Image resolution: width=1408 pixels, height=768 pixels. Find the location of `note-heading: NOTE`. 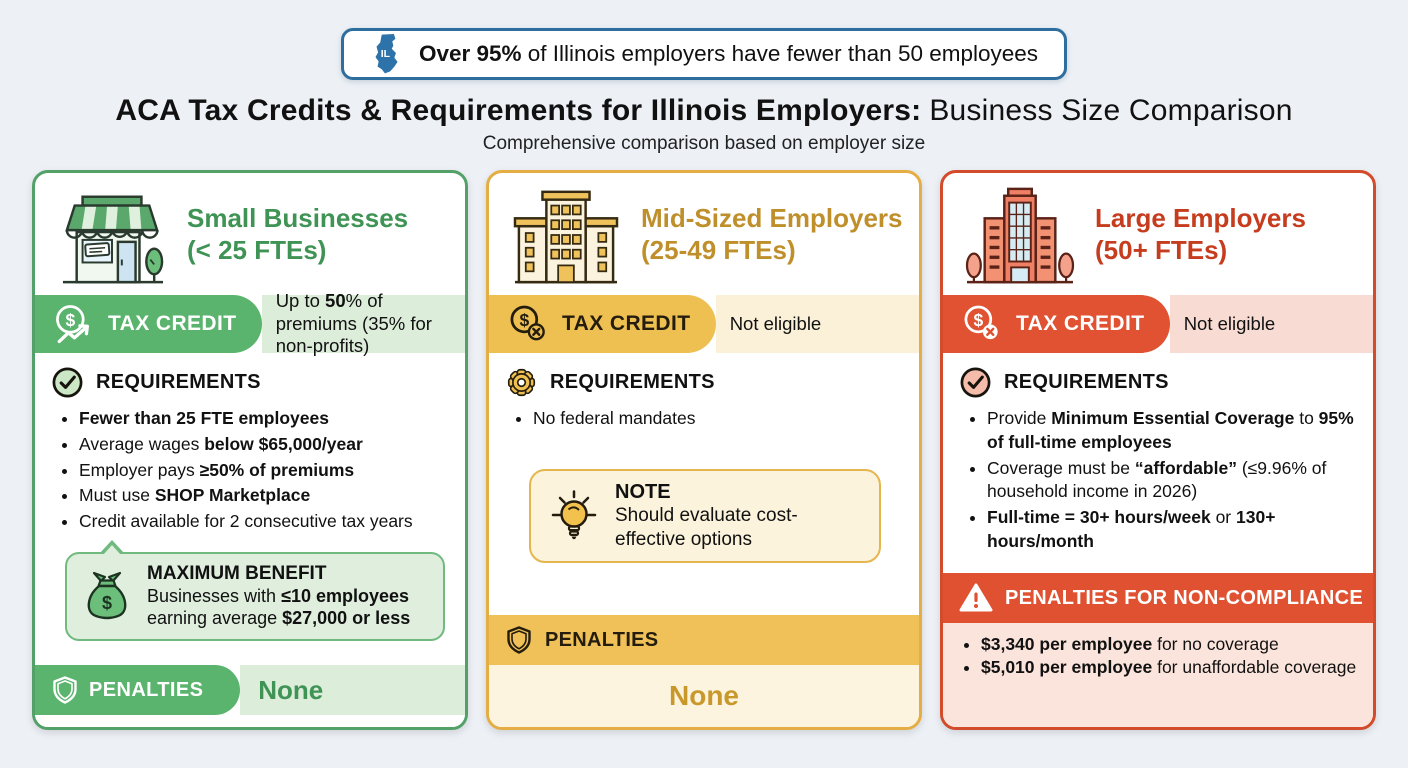

note-heading: NOTE is located at coordinates (643, 491).